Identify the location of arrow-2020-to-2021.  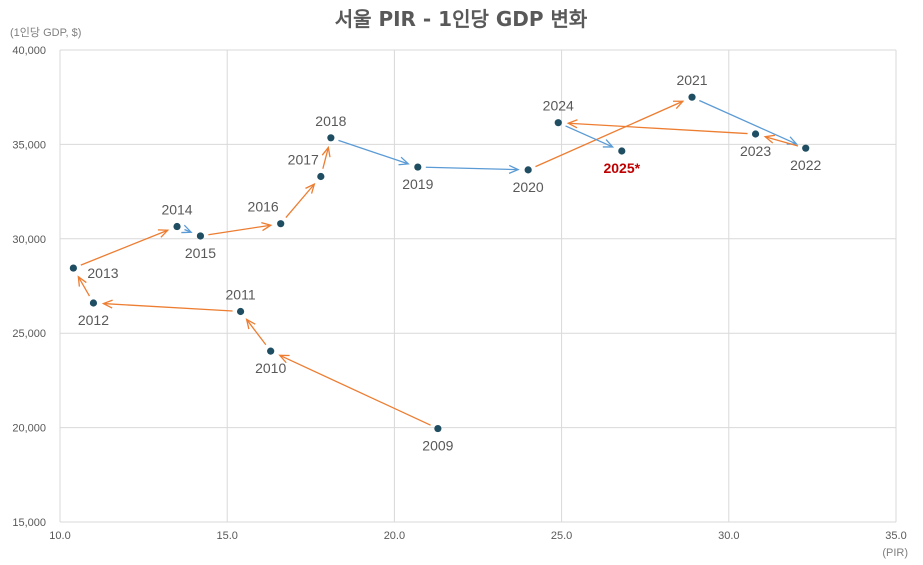
(610, 134).